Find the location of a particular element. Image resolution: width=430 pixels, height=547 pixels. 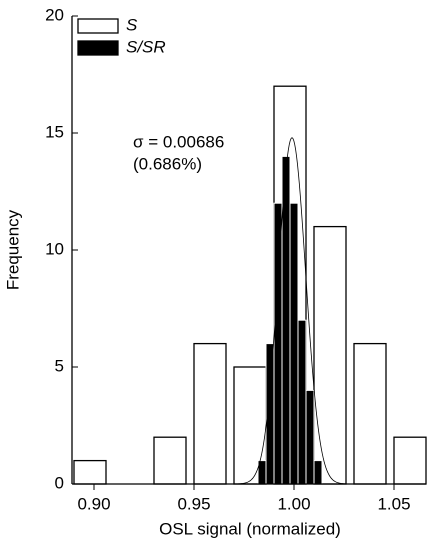

x-tick-label: 0.90 is located at coordinates (93, 503).